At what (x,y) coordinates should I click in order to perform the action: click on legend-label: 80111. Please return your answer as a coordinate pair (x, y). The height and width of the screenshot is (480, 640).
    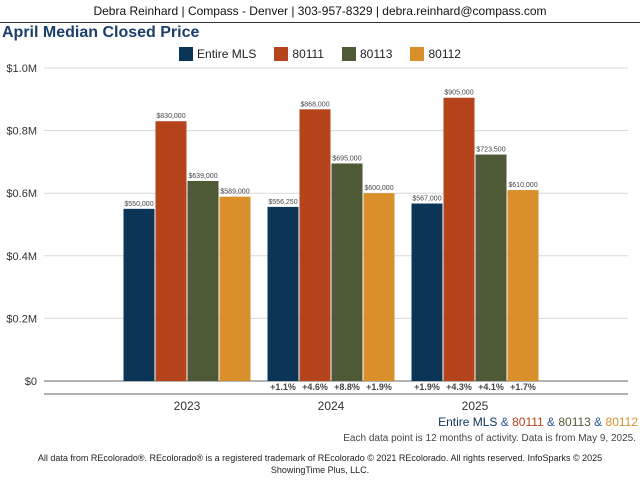
    Looking at the image, I should click on (308, 54).